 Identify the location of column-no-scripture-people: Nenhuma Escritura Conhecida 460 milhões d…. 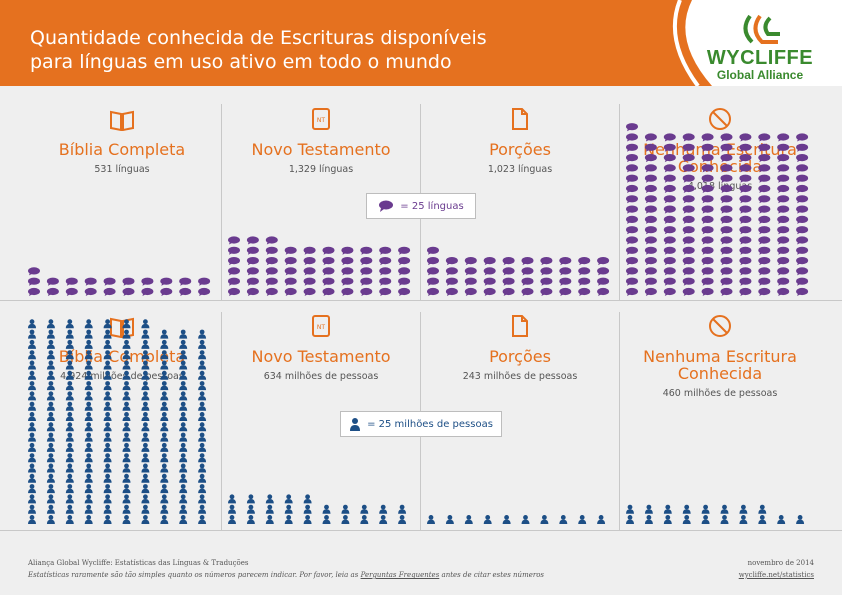
(720, 356).